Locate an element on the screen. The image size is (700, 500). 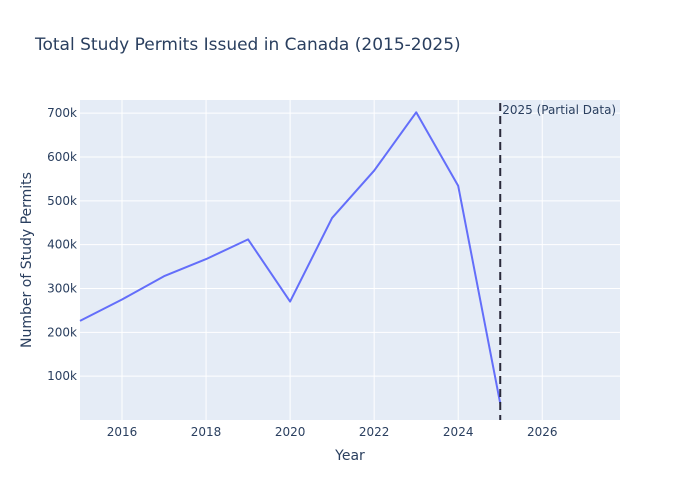
vline-annotation-label: 2025 (Partial Data) is located at coordinates (559, 110).